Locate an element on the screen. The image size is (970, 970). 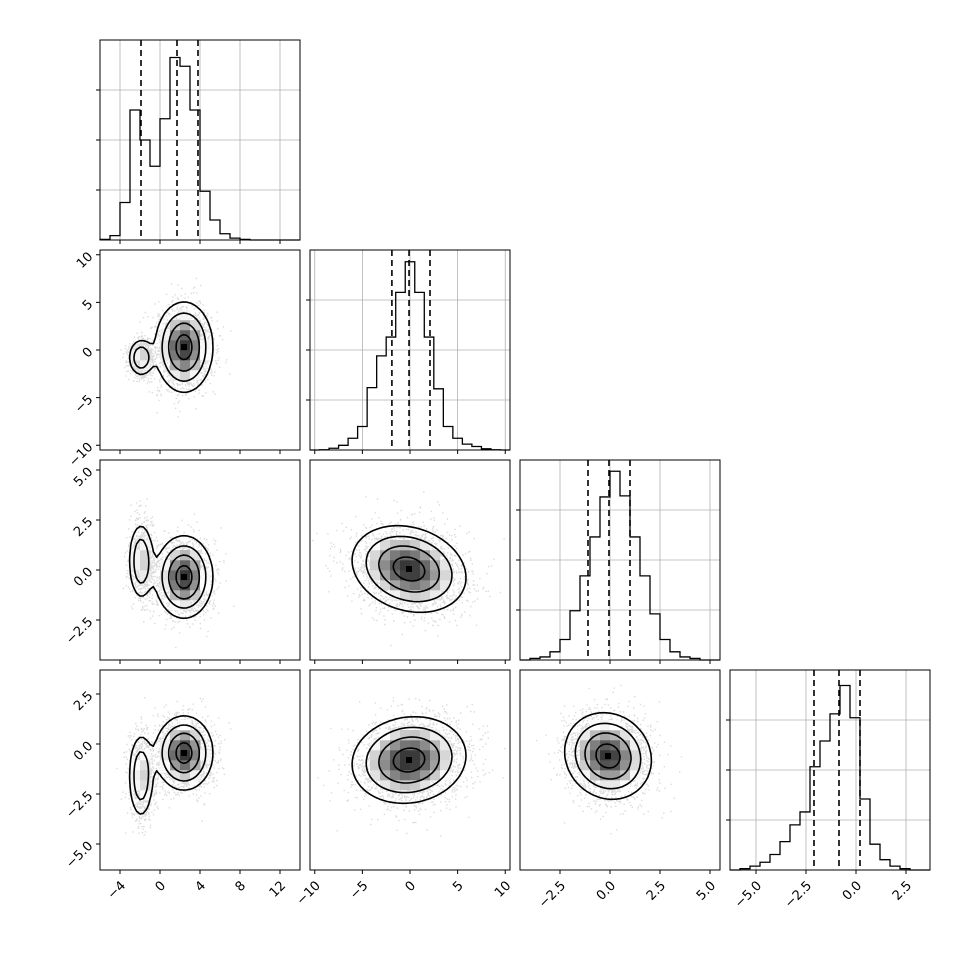
x-tick-label: −10 is located at coordinates (309, 893).